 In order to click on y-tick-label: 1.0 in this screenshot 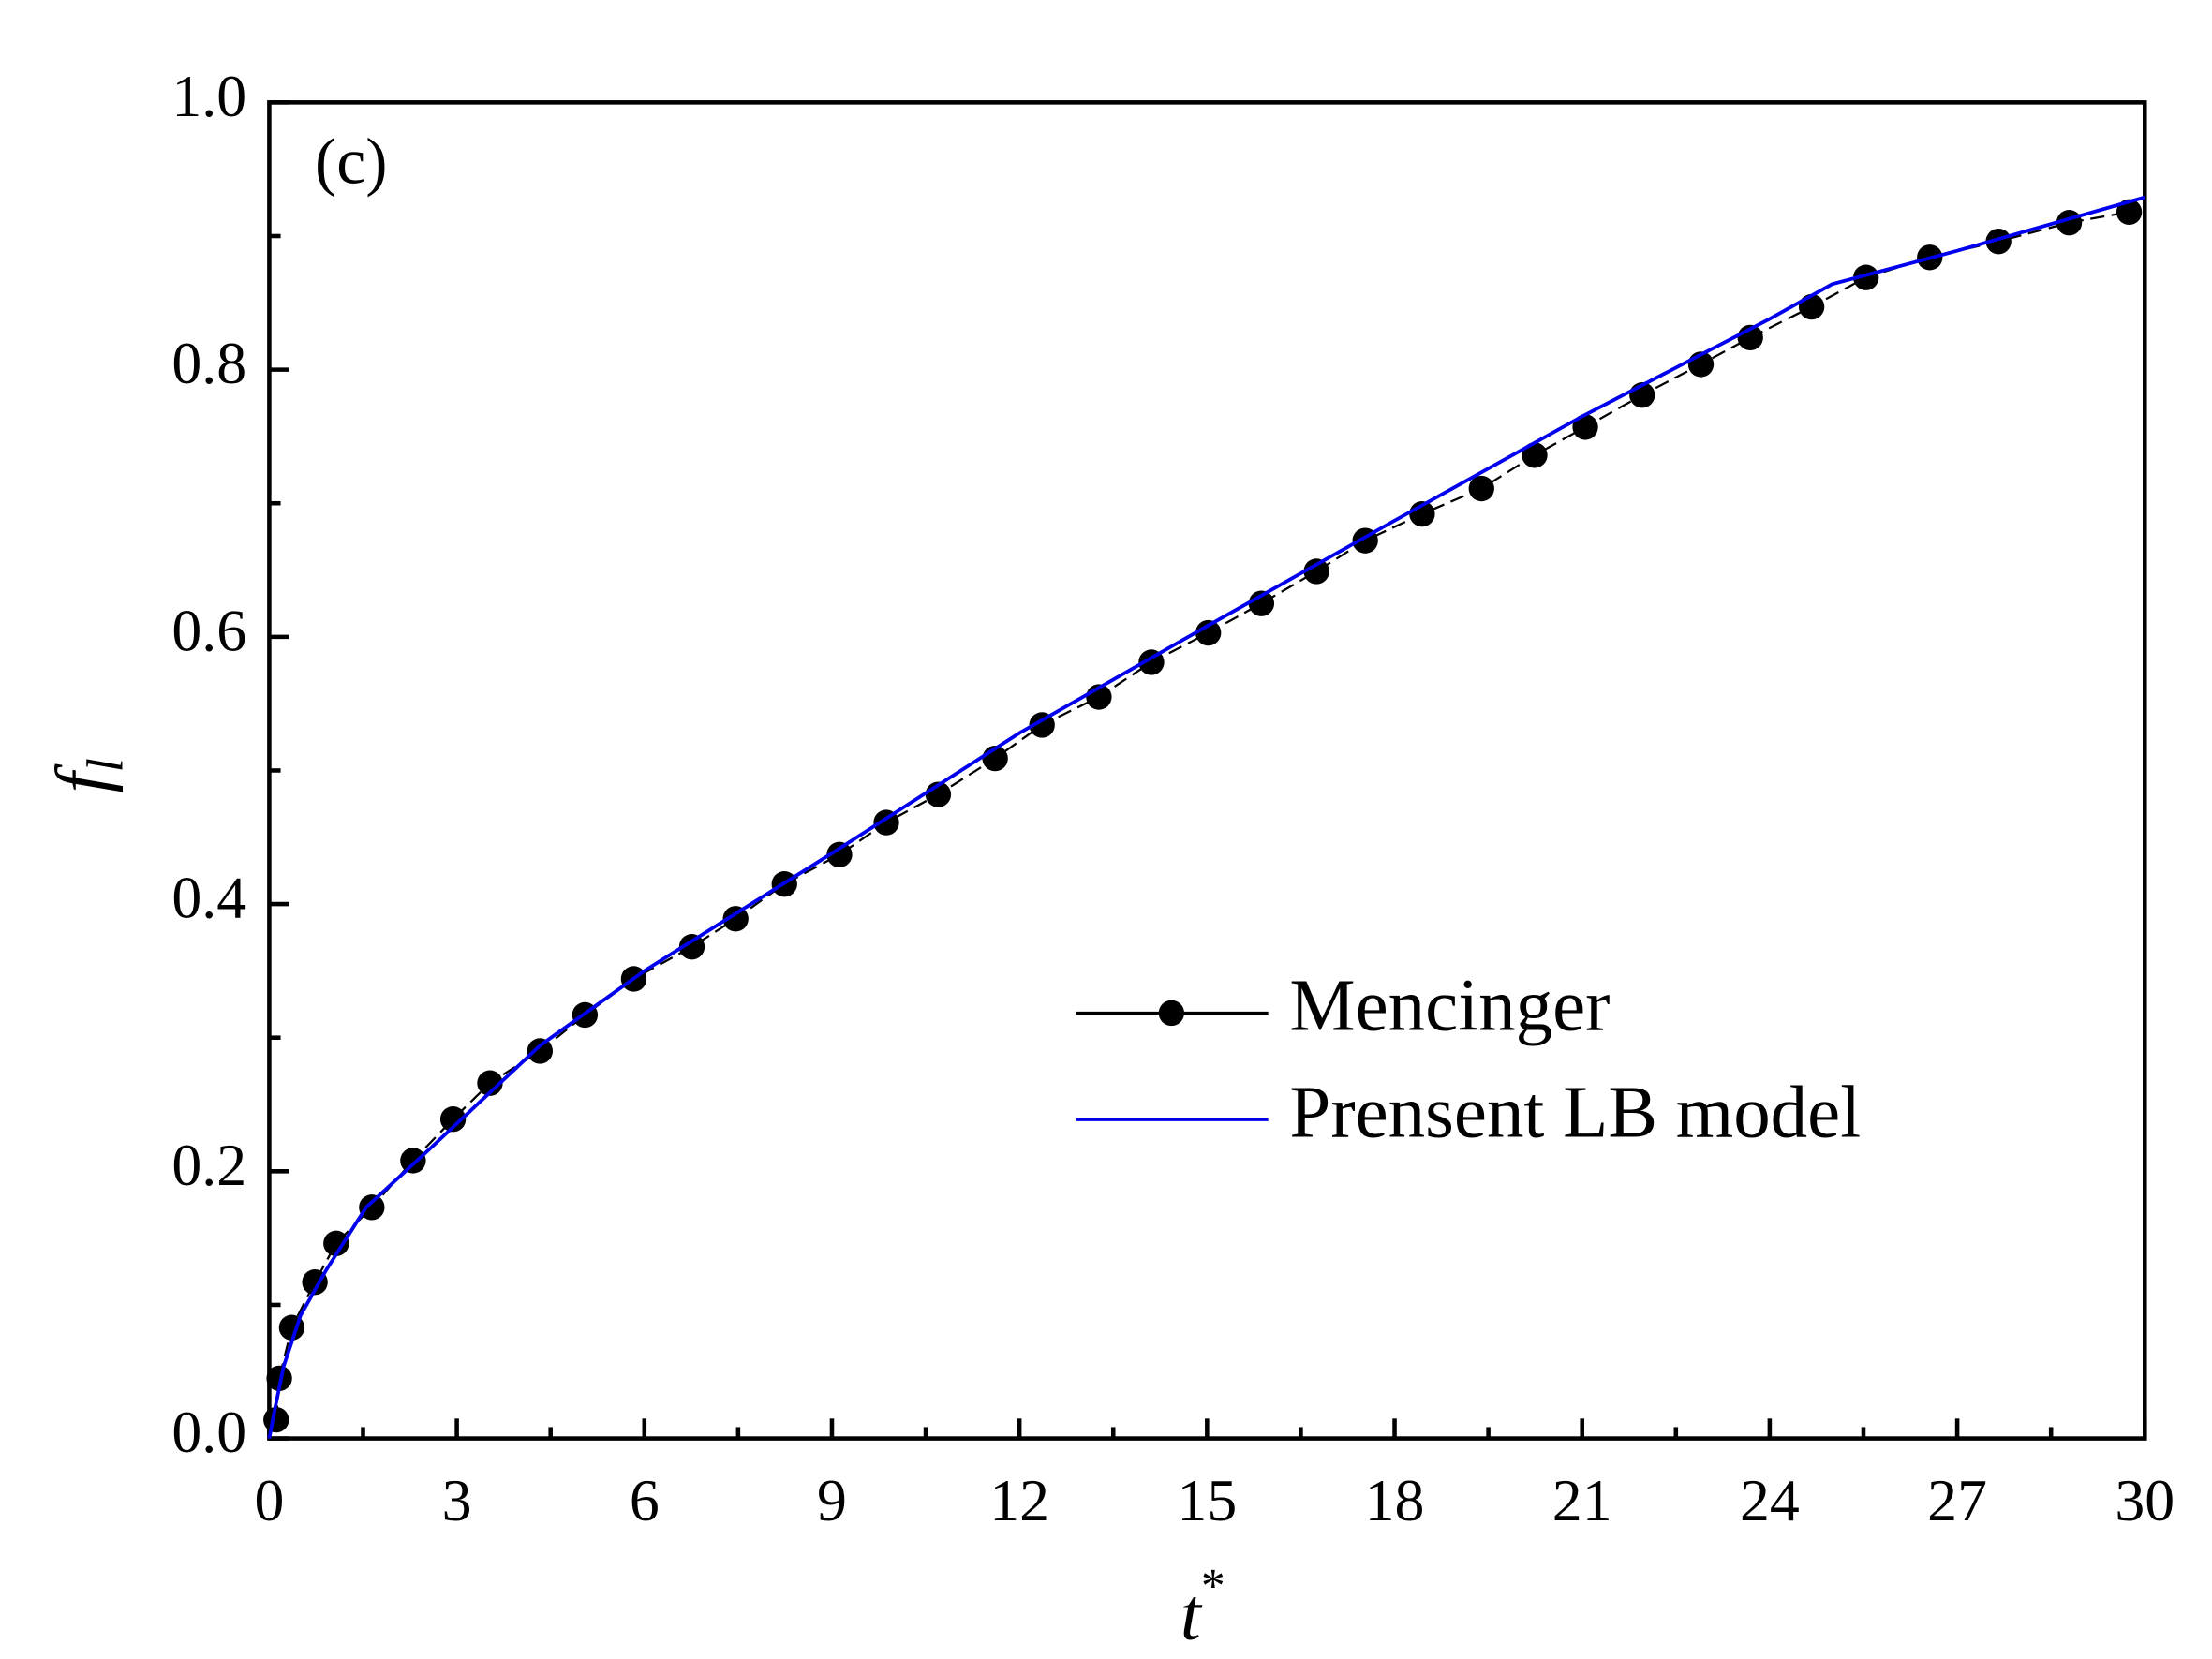, I will do `click(208, 96)`.